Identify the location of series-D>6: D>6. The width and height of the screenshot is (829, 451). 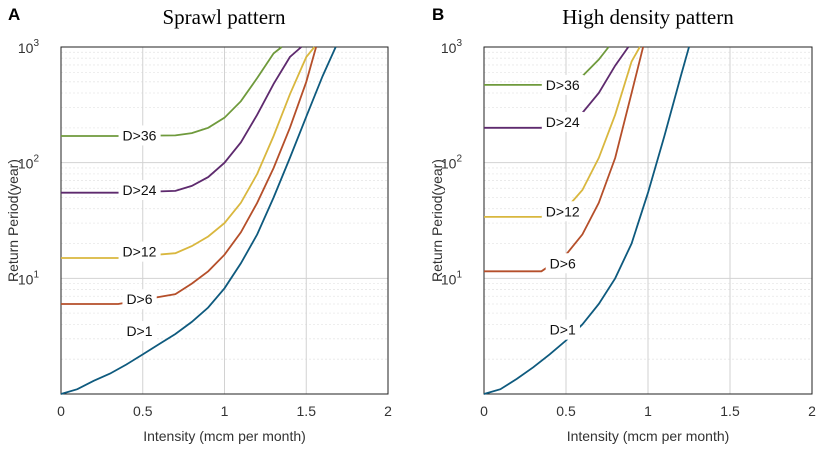
(564, 160).